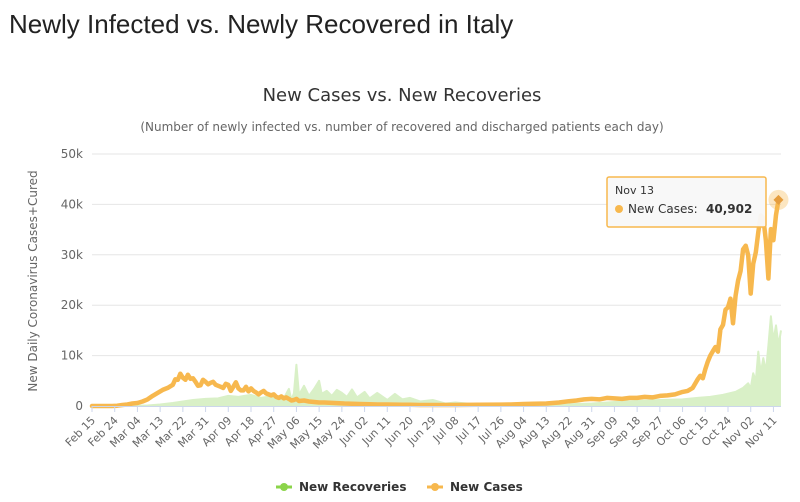  I want to click on y-tick-label-0: 0, so click(79, 406).